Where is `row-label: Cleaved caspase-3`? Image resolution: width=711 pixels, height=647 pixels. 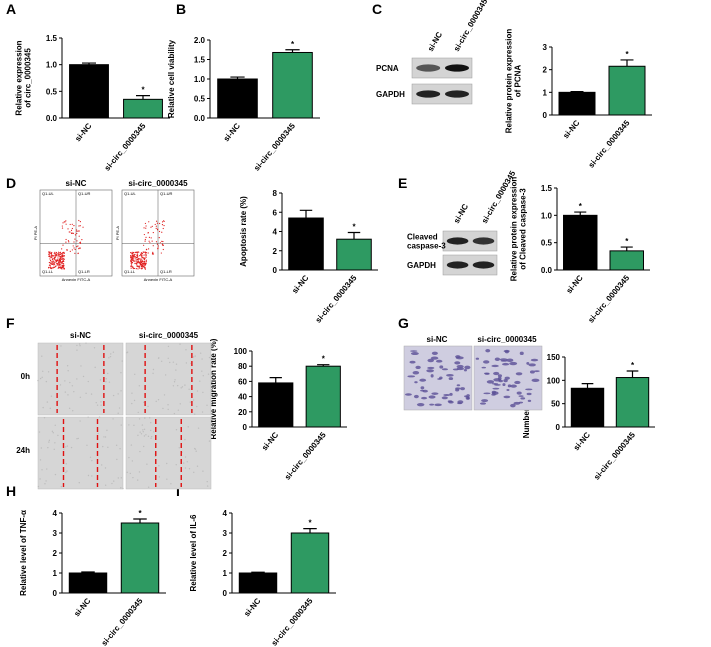 row-label: Cleaved caspase-3 is located at coordinates (426, 242).